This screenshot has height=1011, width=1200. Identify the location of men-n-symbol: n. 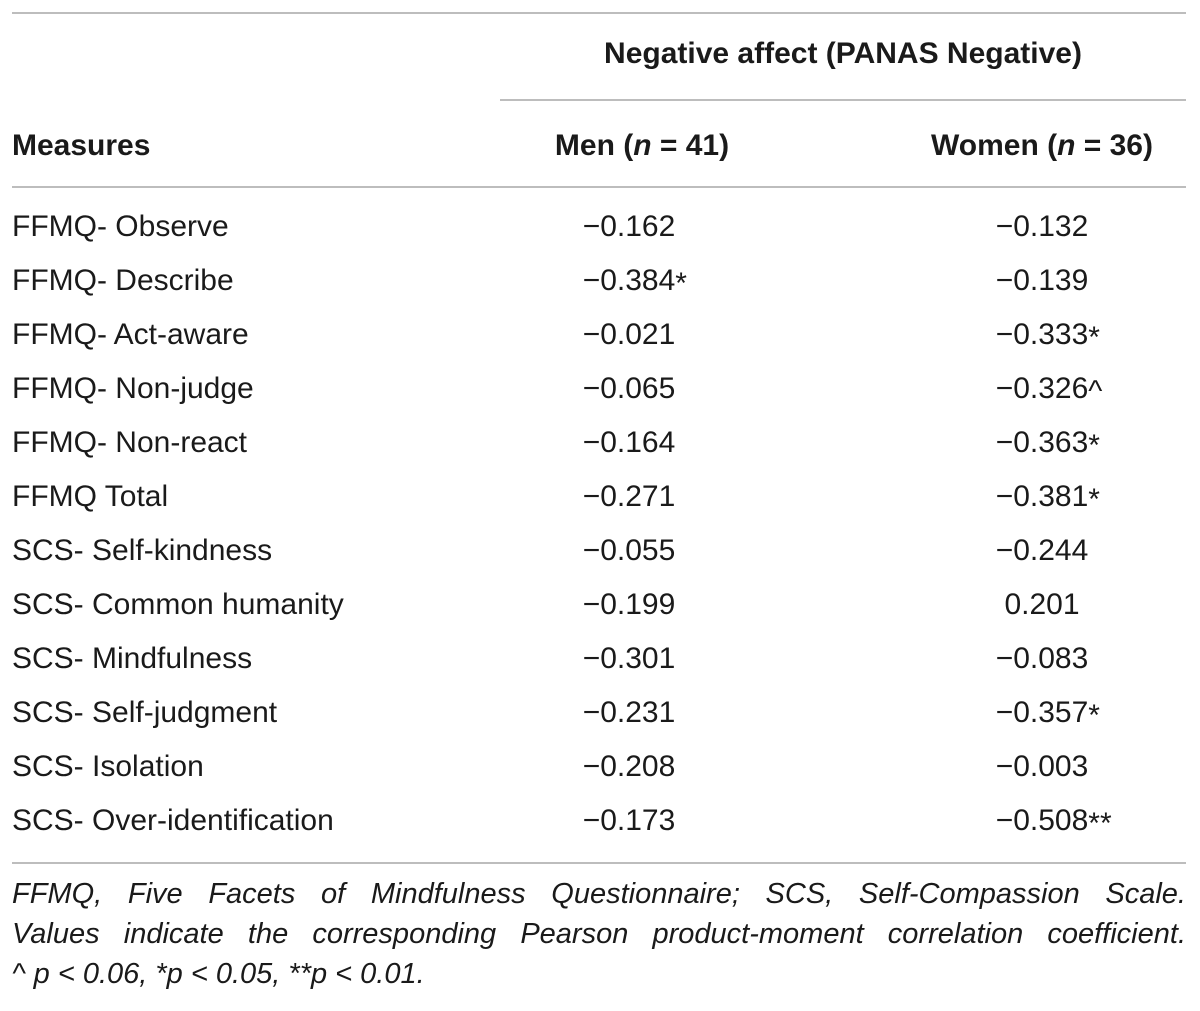
(642, 145).